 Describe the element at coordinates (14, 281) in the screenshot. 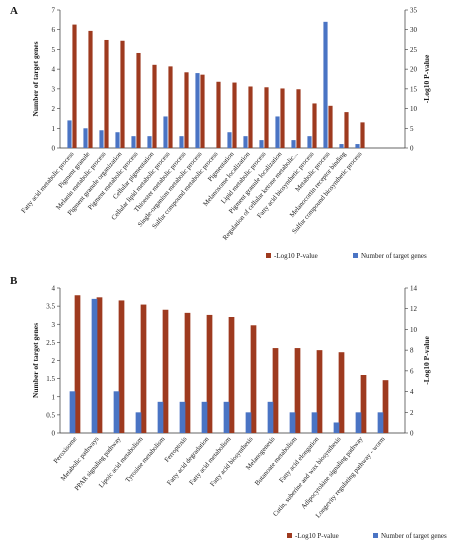

I see `panel-label: B` at that location.